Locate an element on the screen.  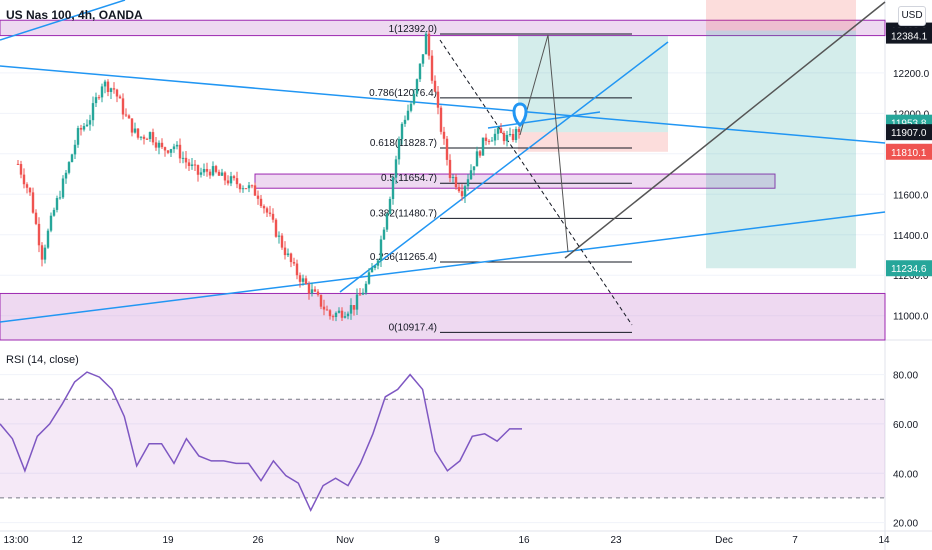
price-tick-label: 11200.0 is located at coordinates (911, 276).